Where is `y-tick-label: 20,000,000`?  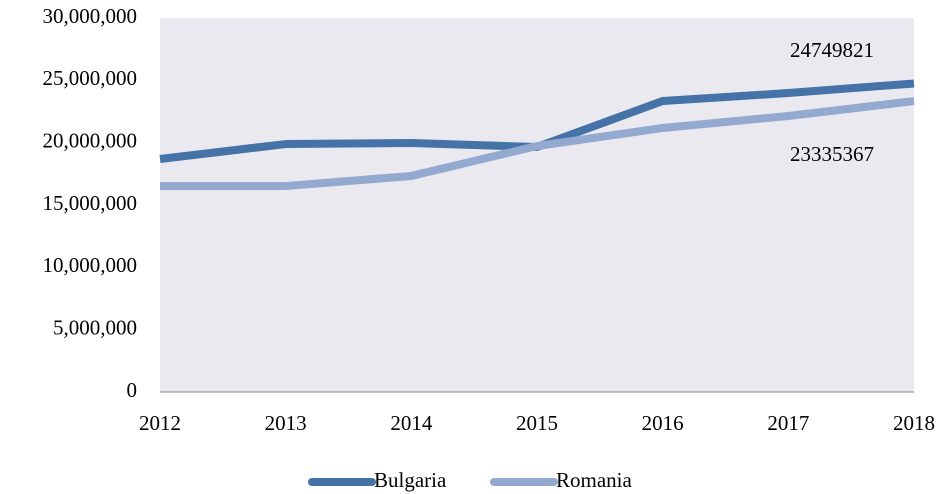 y-tick-label: 20,000,000 is located at coordinates (90, 140).